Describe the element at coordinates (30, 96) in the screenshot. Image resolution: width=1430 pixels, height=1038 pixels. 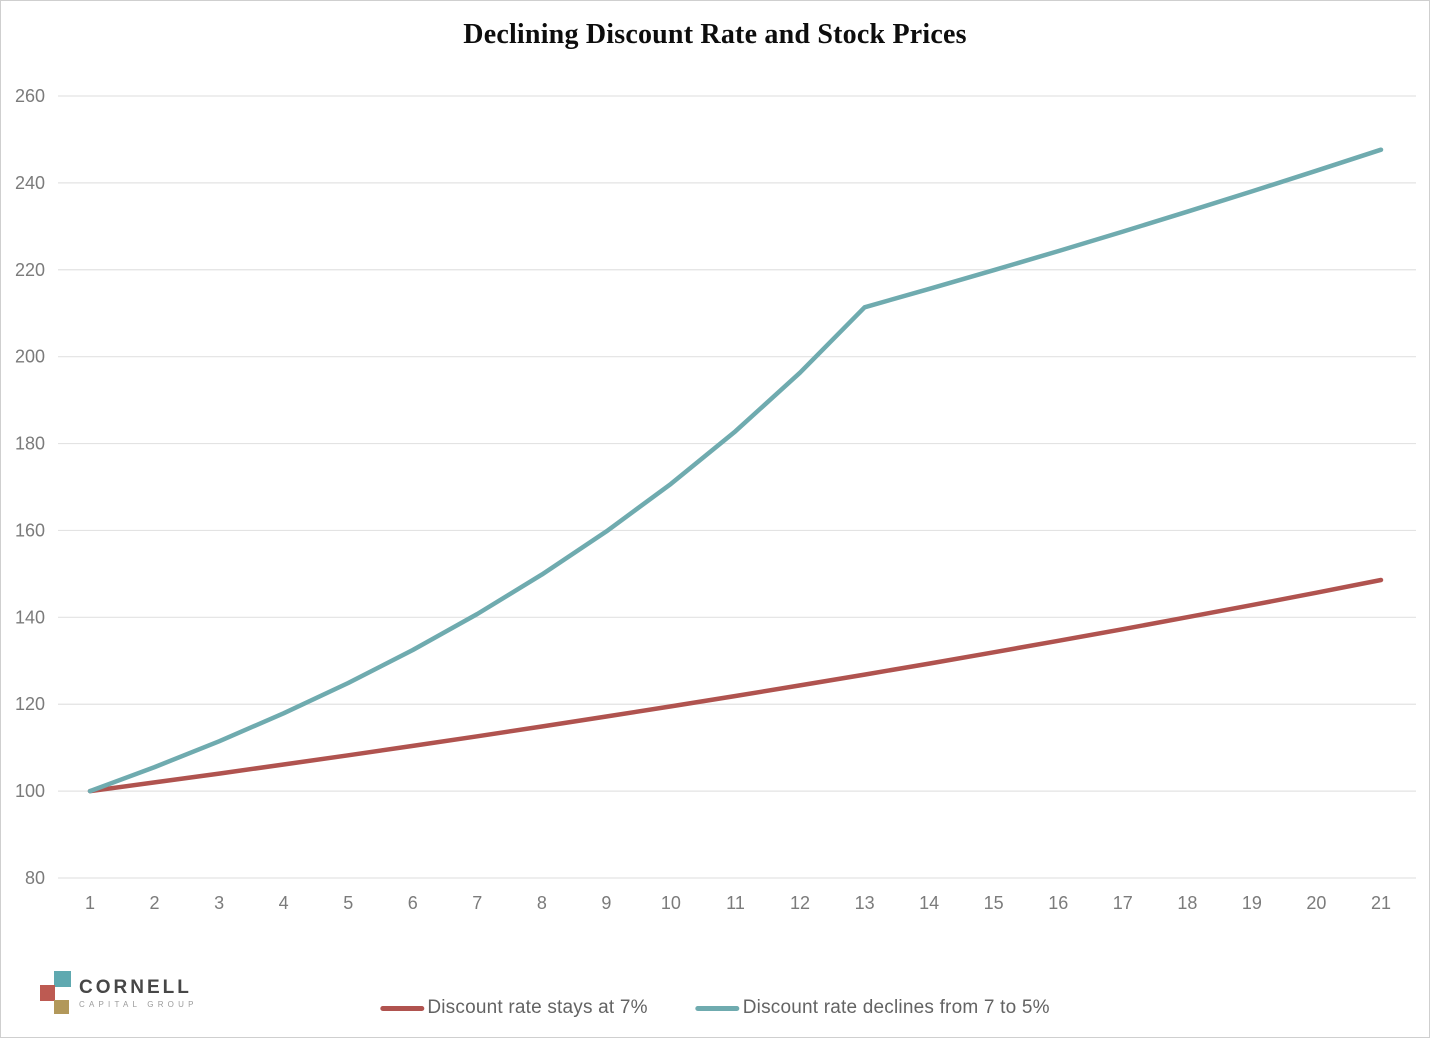
I see `y-axis-tick-label: 260` at that location.